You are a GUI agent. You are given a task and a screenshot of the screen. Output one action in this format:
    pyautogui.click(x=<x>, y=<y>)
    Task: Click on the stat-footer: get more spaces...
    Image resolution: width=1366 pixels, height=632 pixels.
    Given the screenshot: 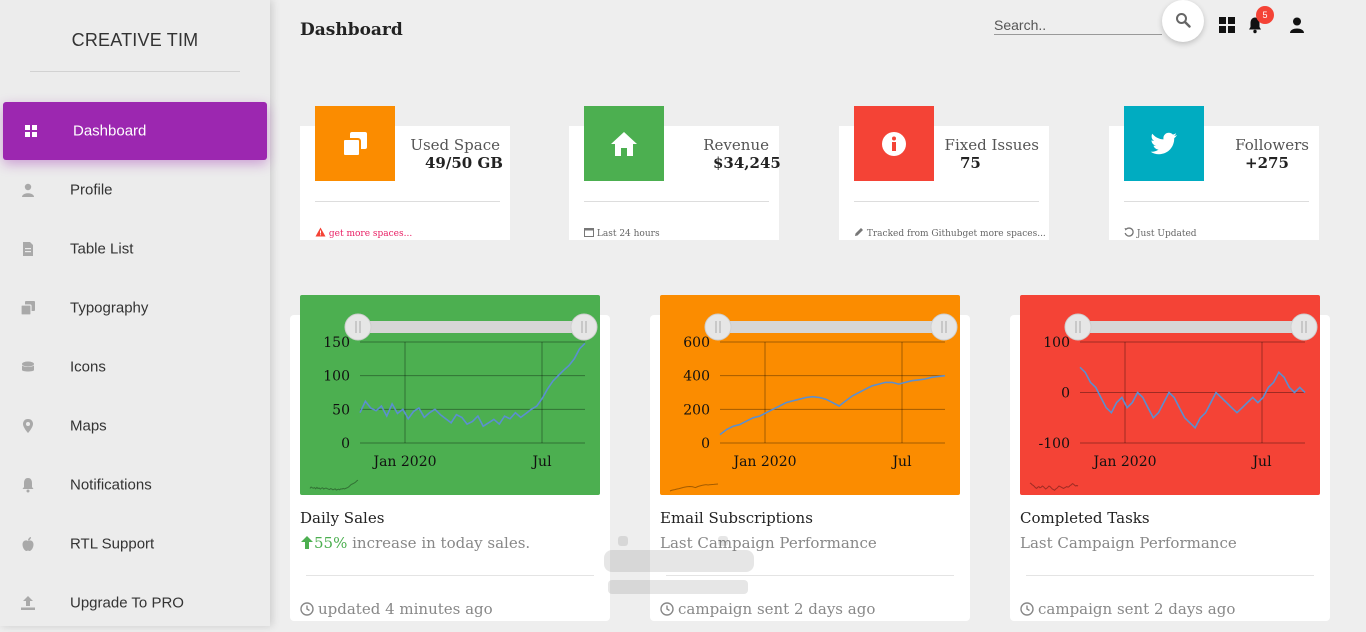 What is the action you would take?
    pyautogui.click(x=363, y=233)
    